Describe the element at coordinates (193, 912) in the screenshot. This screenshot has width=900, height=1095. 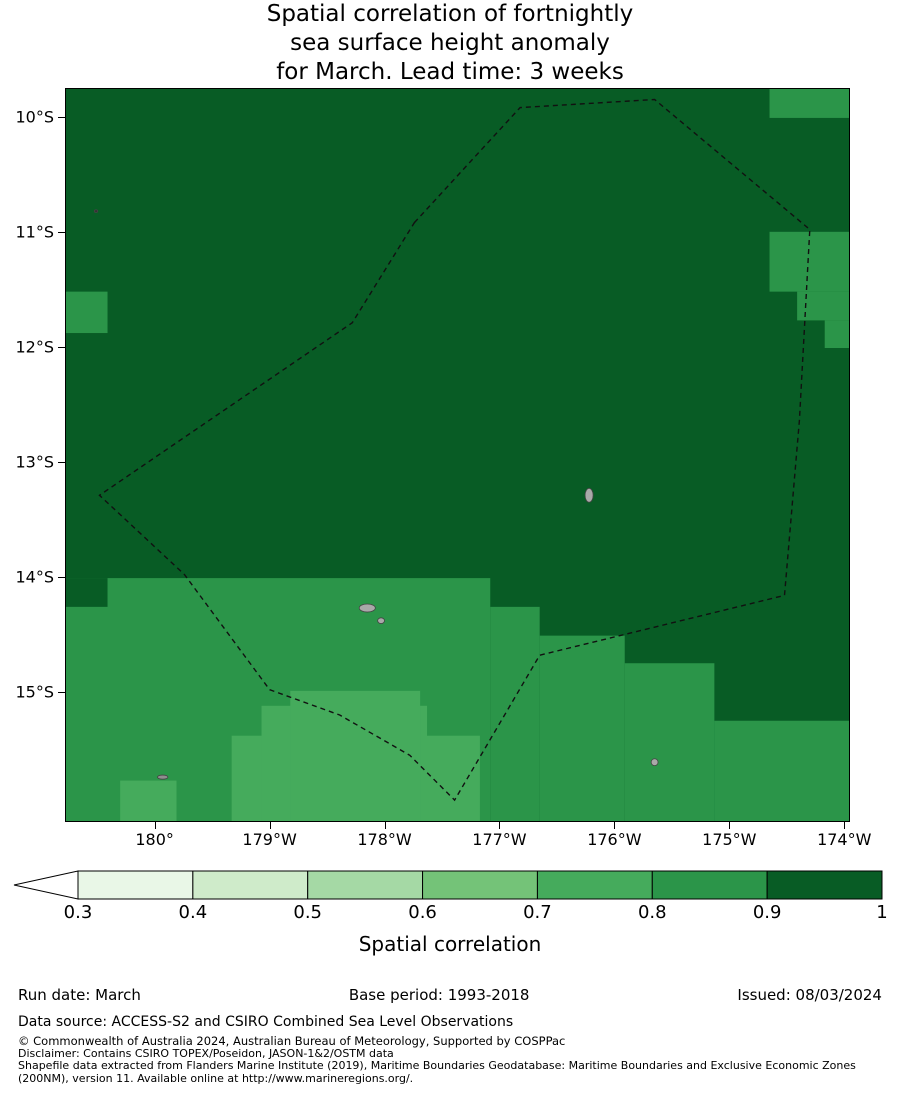
I see `colorbar-tick-label: 0.4` at that location.